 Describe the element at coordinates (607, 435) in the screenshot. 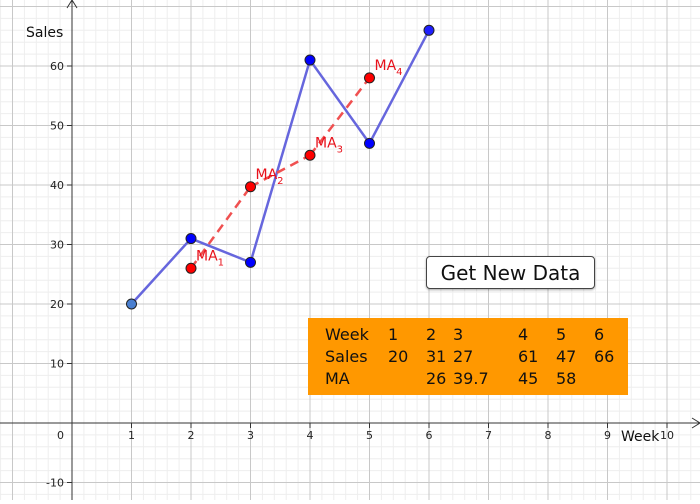

I see `x-tick-label: 9` at that location.